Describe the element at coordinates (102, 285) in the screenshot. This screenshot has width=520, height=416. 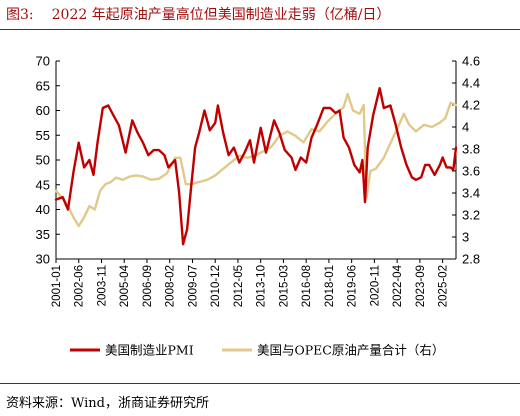
I see `x-tick-label: 2003-11` at that location.